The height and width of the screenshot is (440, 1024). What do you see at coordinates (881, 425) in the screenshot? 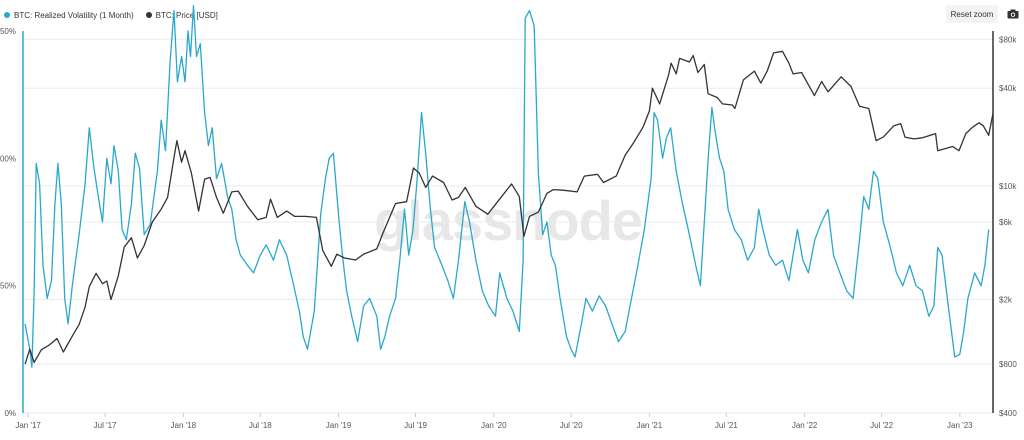
I see `x-axis-tick-label: Jul '22` at bounding box center [881, 425].